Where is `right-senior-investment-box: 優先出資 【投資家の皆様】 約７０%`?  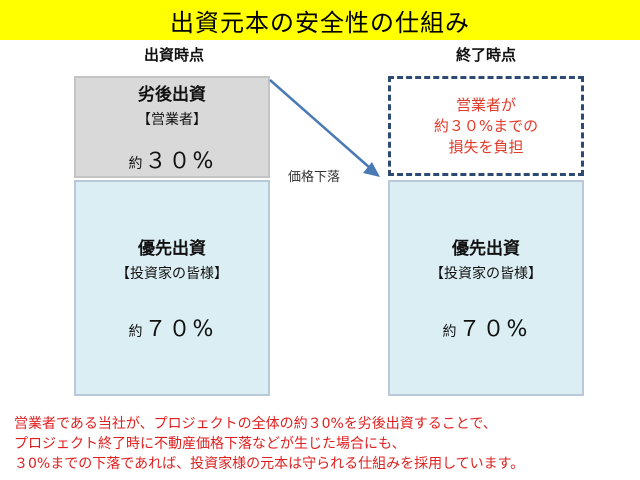 right-senior-investment-box: 優先出資 【投資家の皆様】 約７０% is located at coordinates (486, 288).